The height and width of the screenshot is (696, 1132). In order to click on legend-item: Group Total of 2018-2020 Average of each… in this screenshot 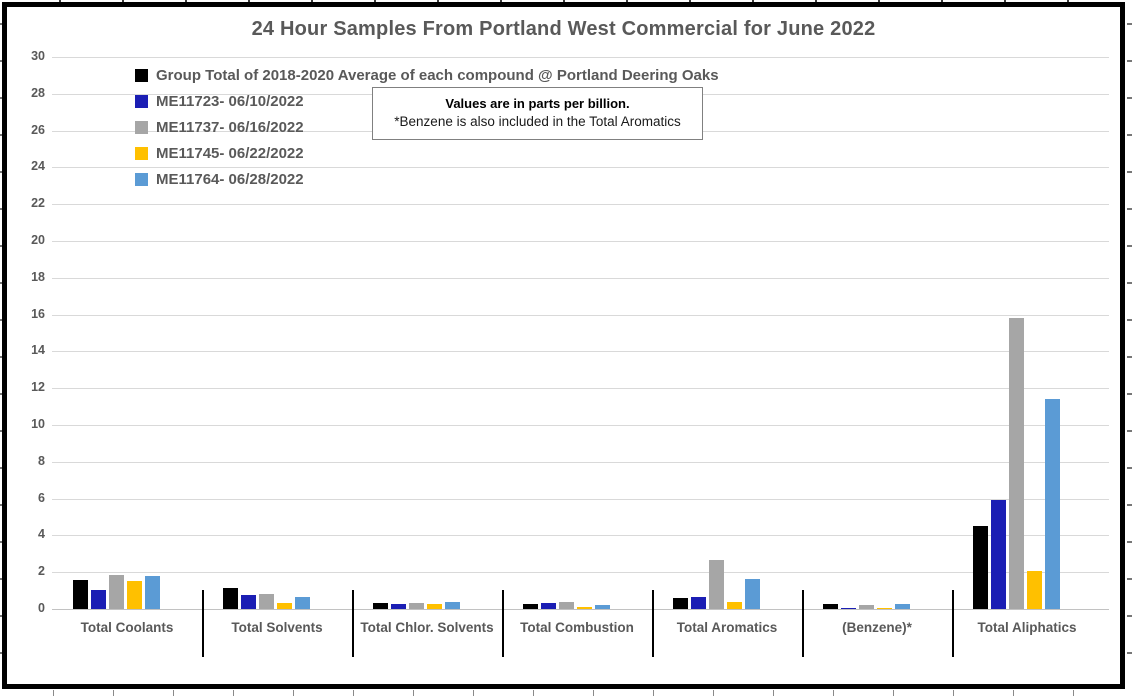, I will do `click(427, 75)`.